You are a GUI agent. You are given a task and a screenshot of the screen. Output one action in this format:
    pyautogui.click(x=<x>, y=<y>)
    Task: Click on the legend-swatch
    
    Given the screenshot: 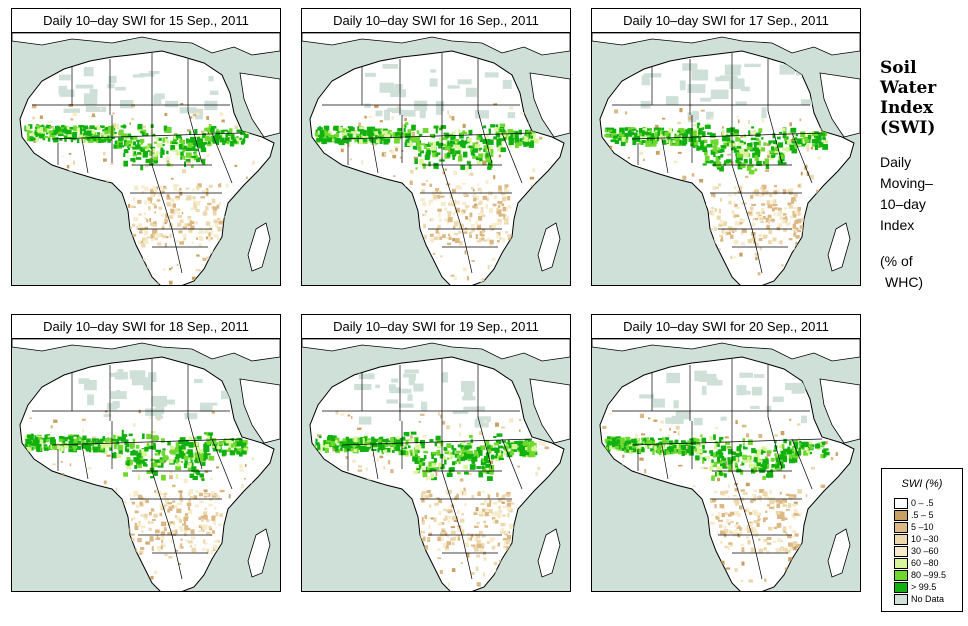 What is the action you would take?
    pyautogui.click(x=901, y=539)
    